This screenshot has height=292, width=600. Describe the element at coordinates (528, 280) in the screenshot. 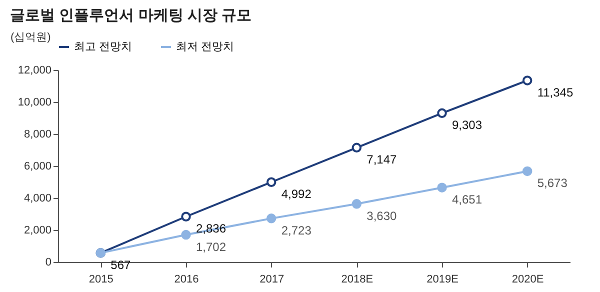

I see `x-tick-label: 2020E` at that location.